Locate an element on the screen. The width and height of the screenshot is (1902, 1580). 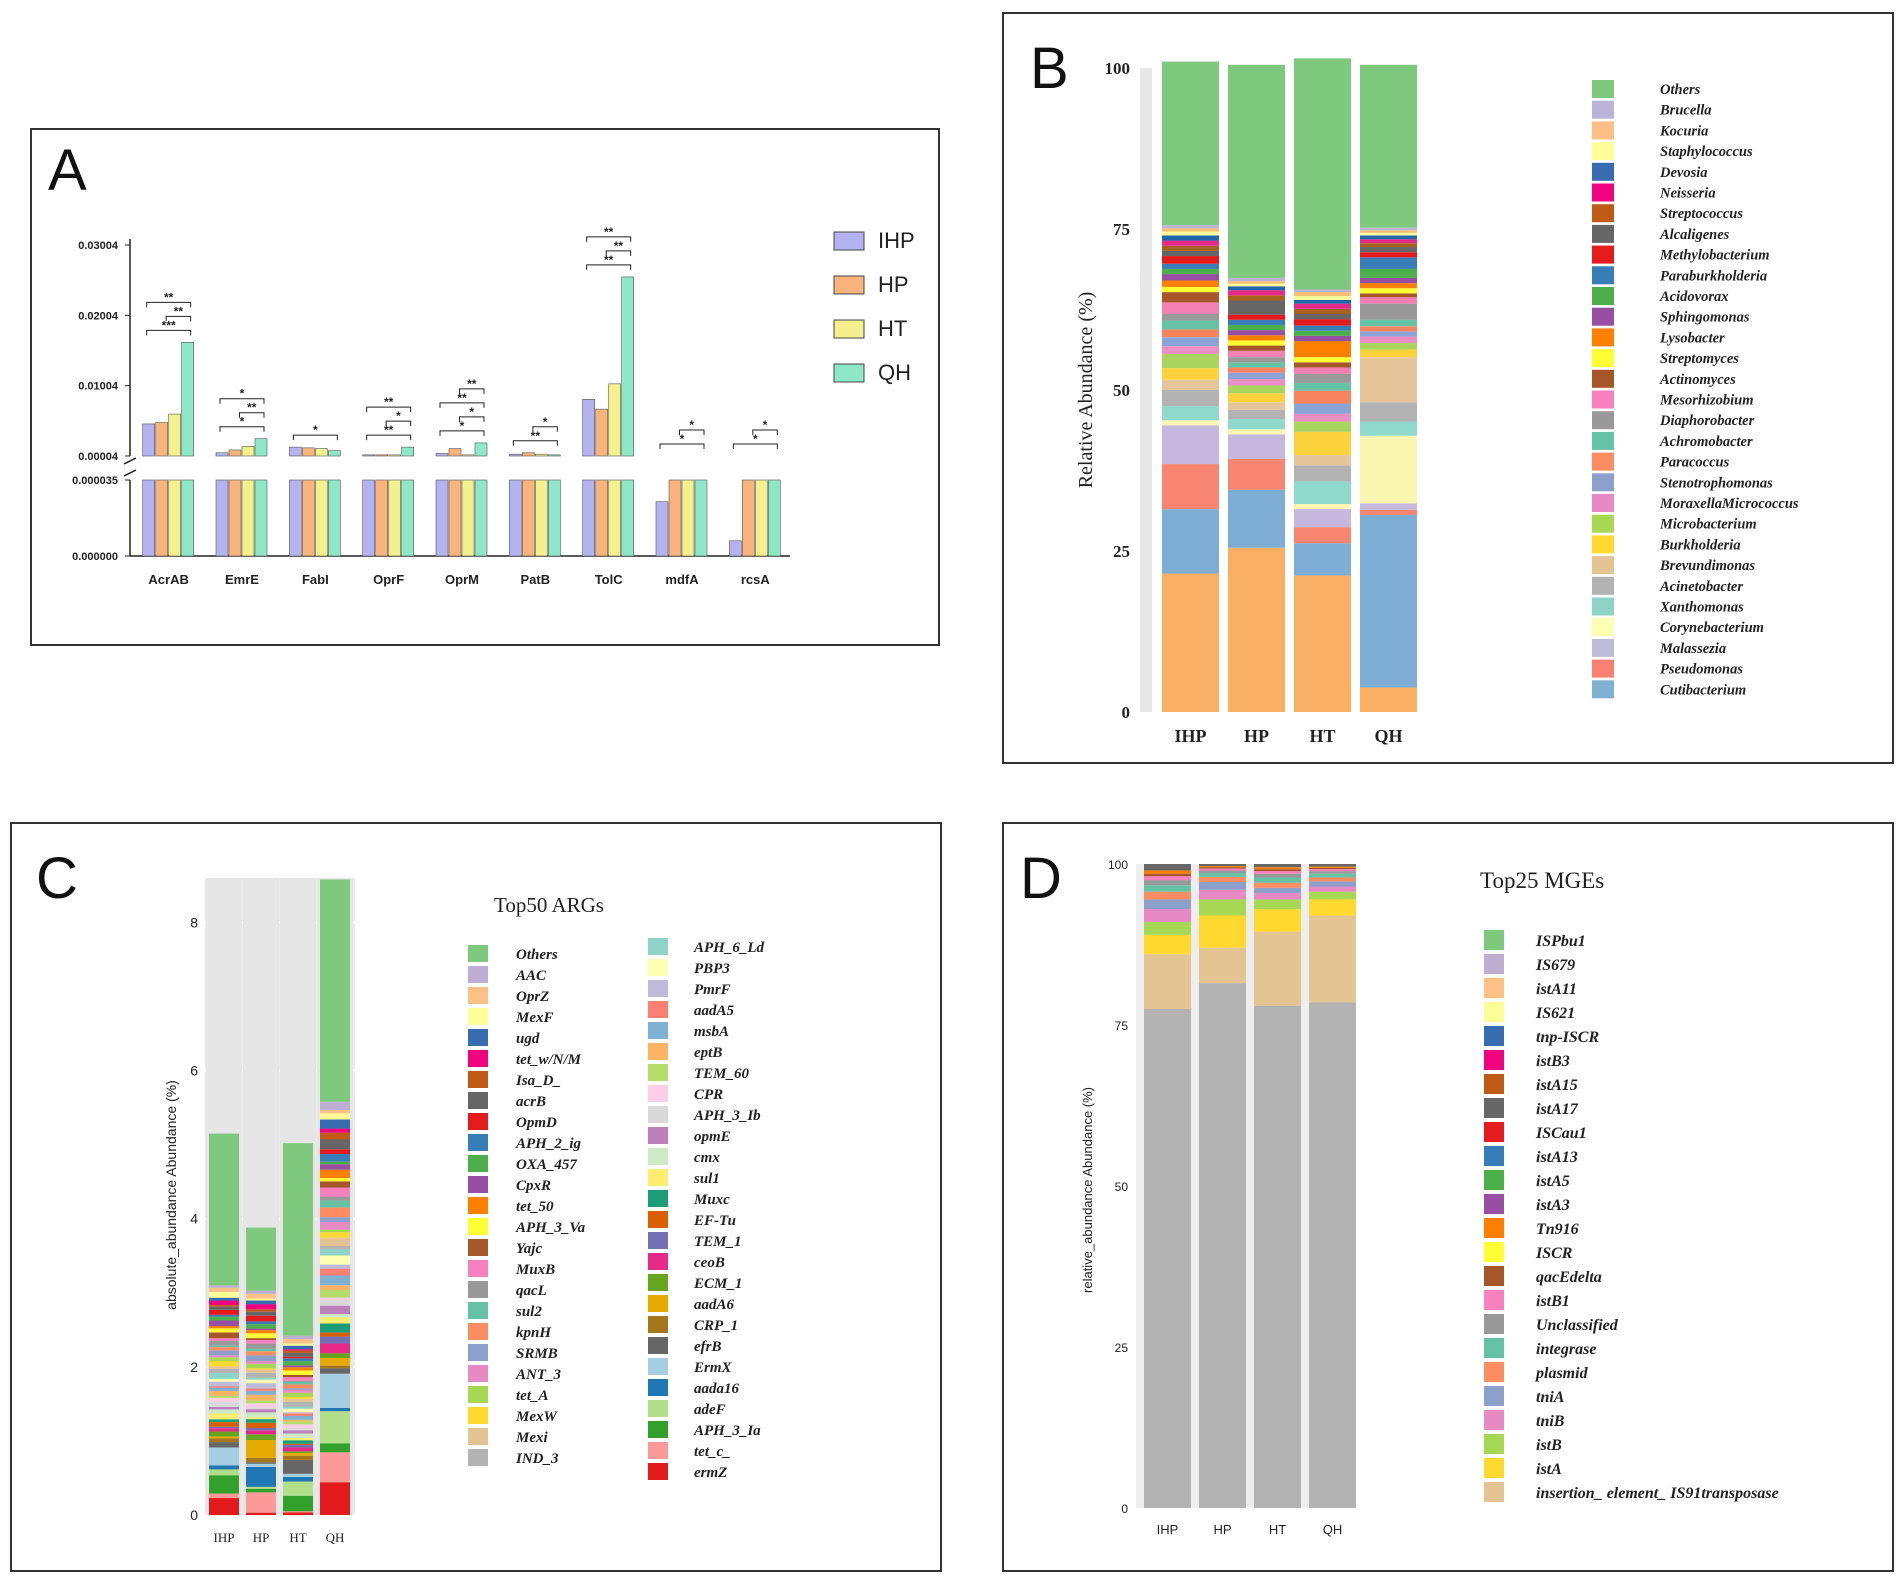
segment-qh-integrase is located at coordinates (1332, 879).